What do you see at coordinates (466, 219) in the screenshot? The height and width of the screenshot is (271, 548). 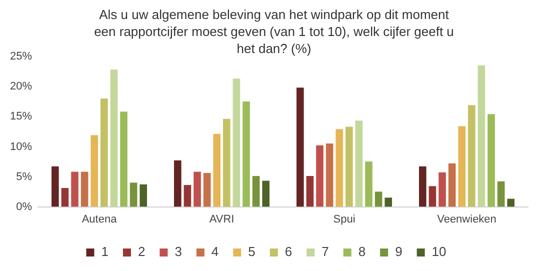 I see `x-tick-label: Veenwieken` at bounding box center [466, 219].